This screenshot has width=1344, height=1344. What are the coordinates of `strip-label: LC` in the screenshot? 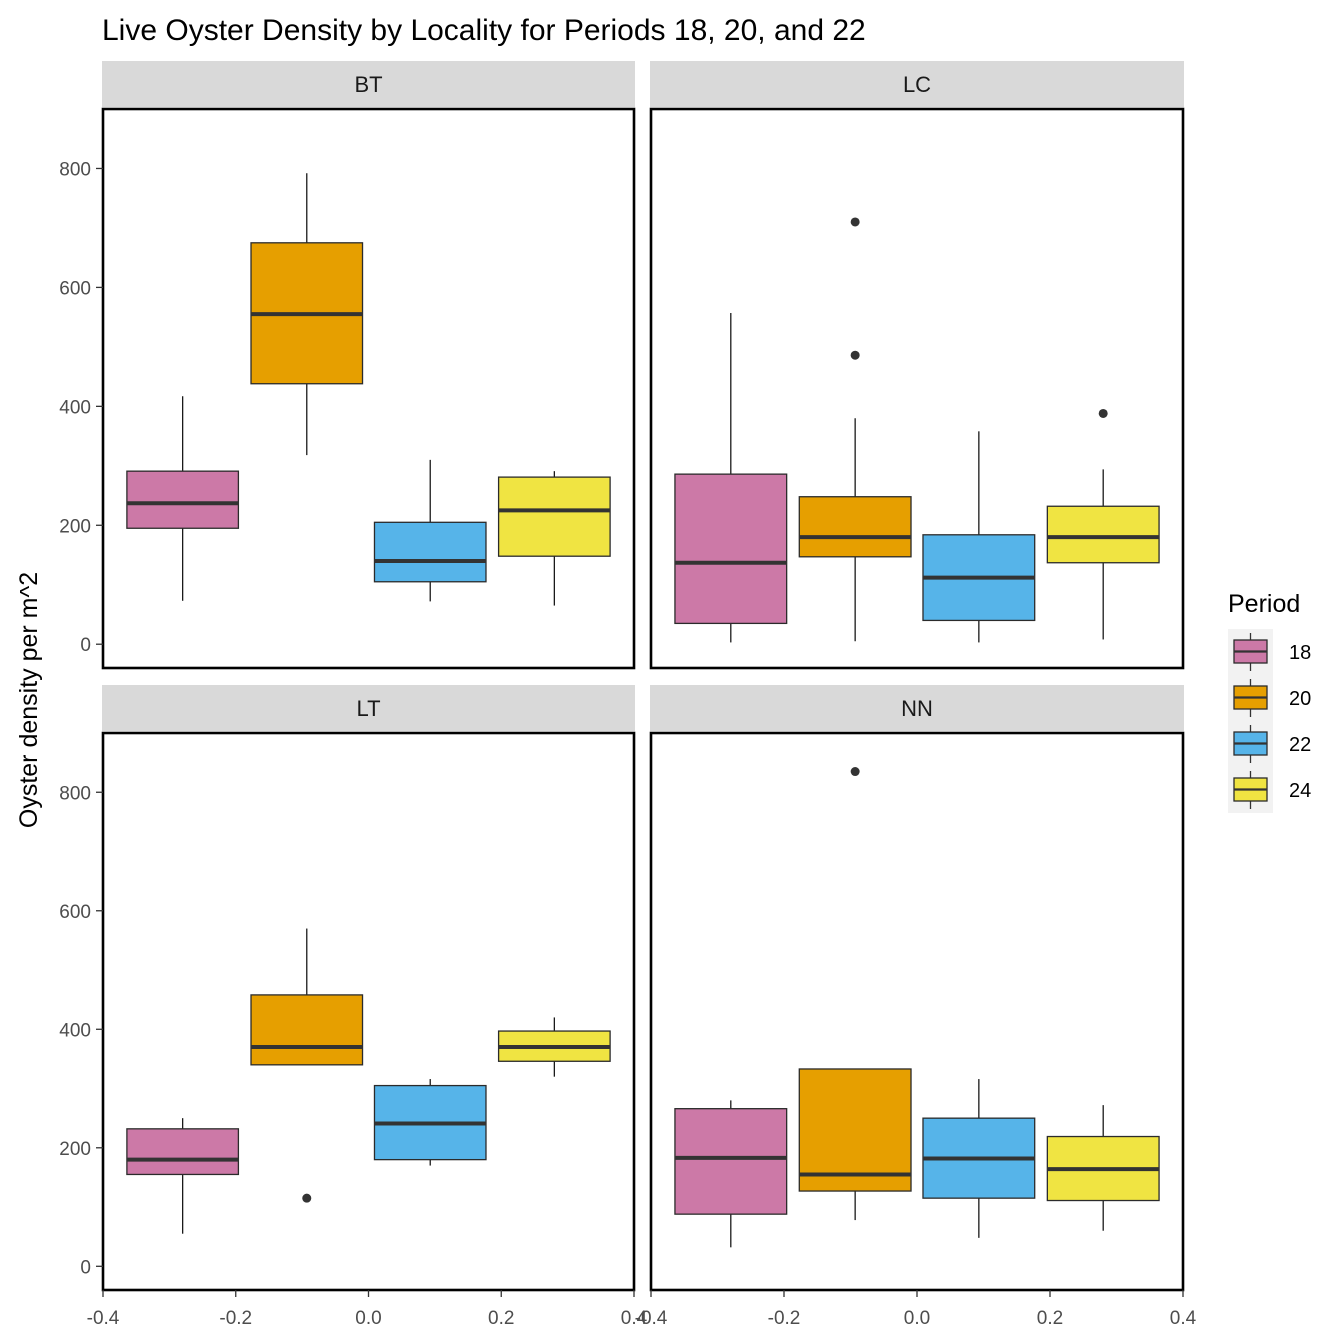 It's located at (917, 84).